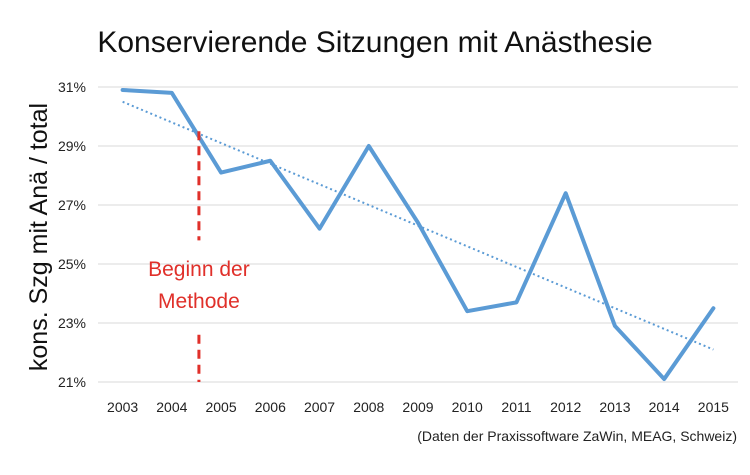  What do you see at coordinates (220, 407) in the screenshot?
I see `x-tick-label: 2005` at bounding box center [220, 407].